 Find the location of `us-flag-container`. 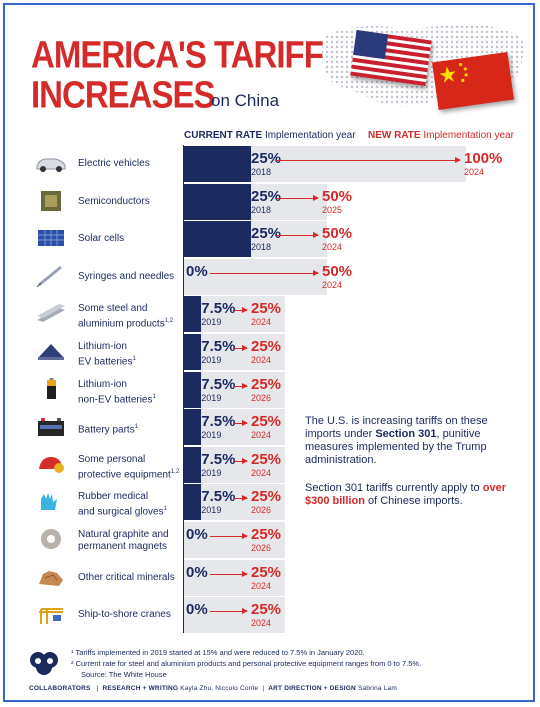

us-flag-container is located at coordinates (391, 58).